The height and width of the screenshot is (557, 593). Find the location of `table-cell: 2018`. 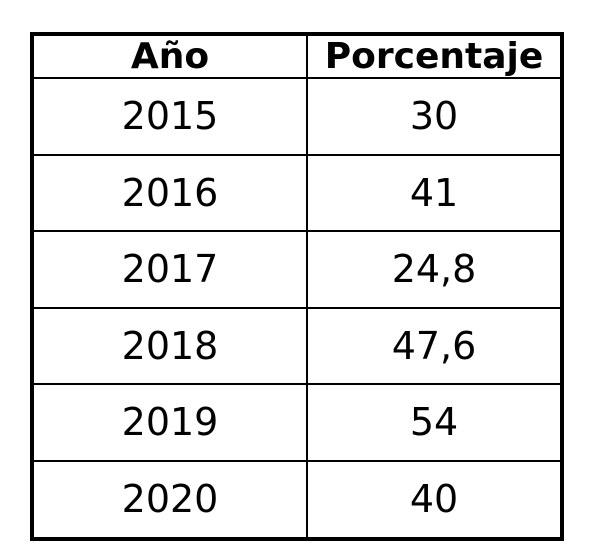

table-cell: 2018 is located at coordinates (169, 346).